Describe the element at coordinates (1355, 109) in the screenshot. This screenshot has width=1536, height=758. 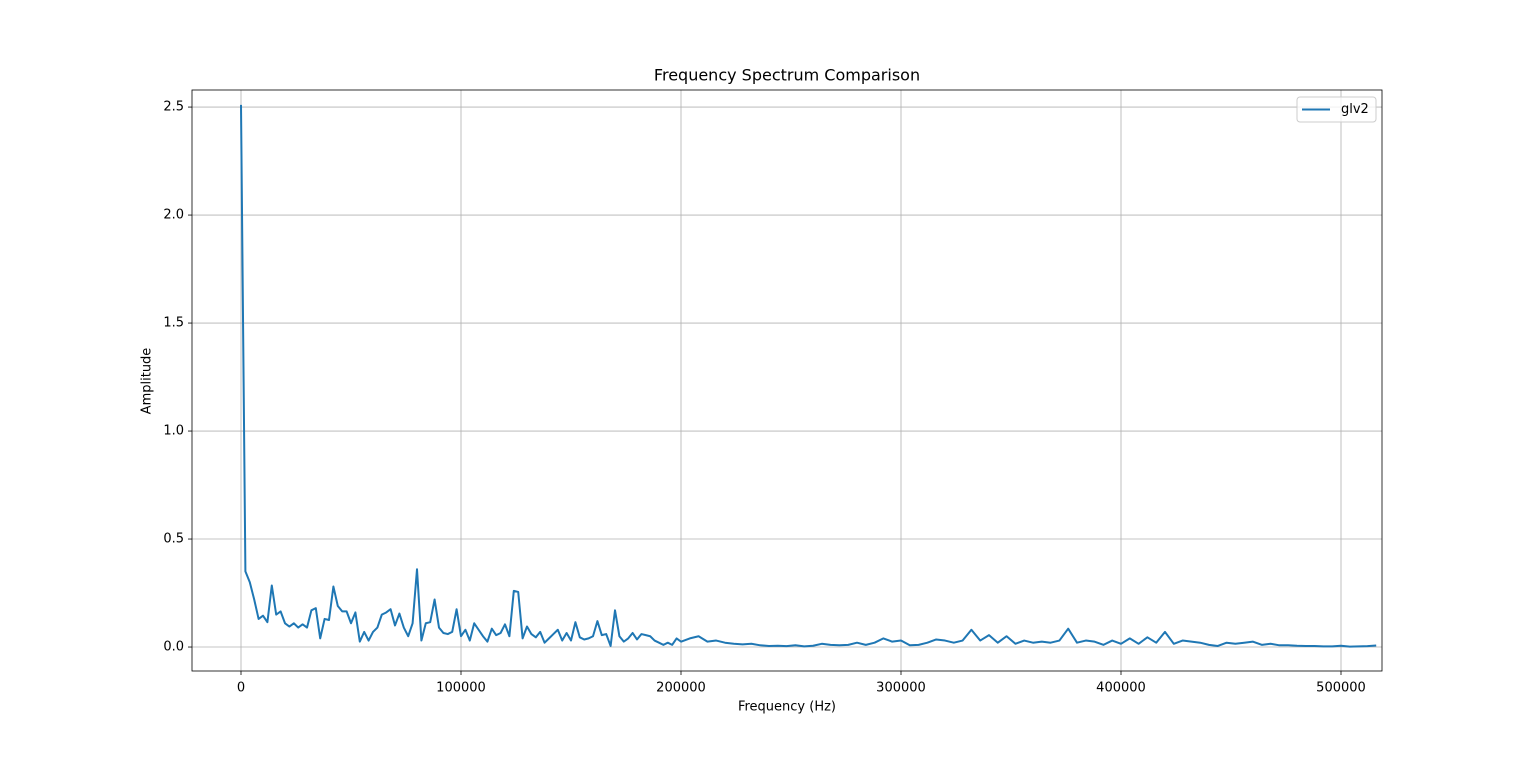
I see `legend-label: glv2` at that location.